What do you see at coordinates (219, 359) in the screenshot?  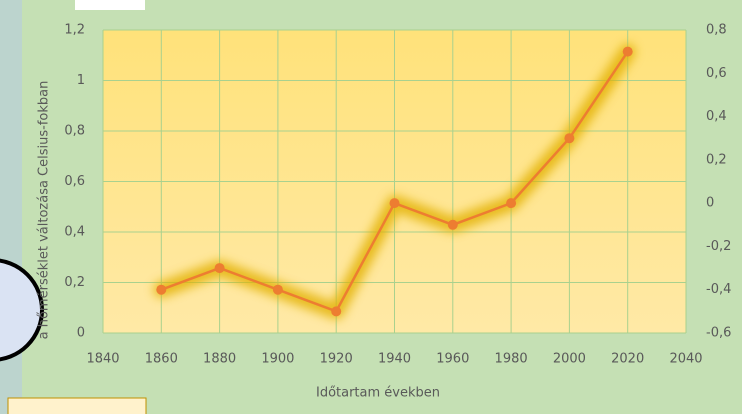 I see `x-tick-label: 1880` at bounding box center [219, 359].